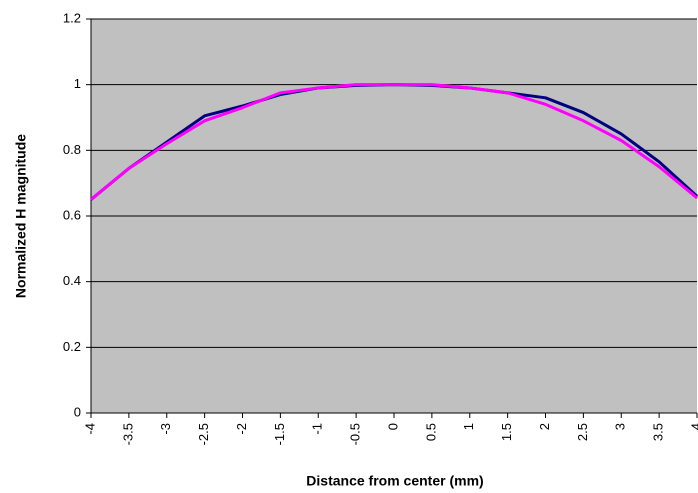 The image size is (698, 493). Describe the element at coordinates (658, 432) in the screenshot. I see `x-tick-label: 3.5` at that location.